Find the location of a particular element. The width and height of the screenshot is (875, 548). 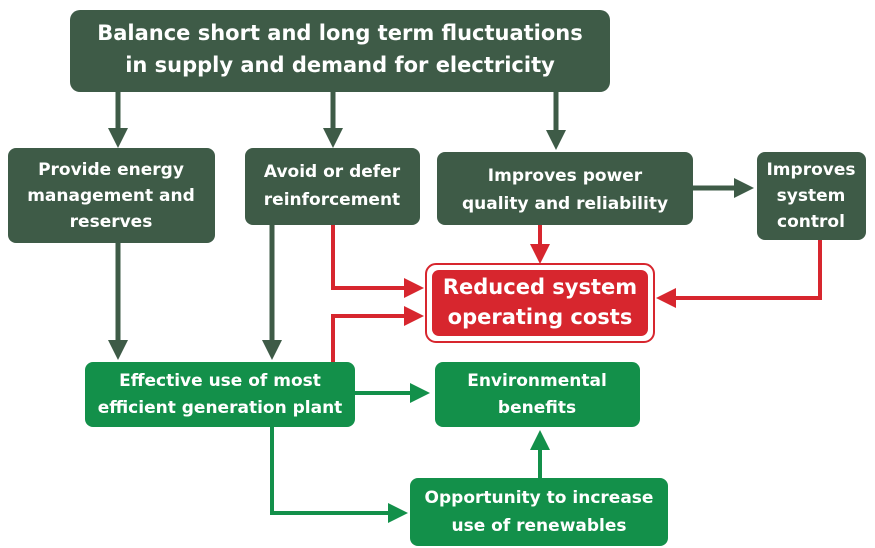

node-label: use of renewables is located at coordinates (538, 526).